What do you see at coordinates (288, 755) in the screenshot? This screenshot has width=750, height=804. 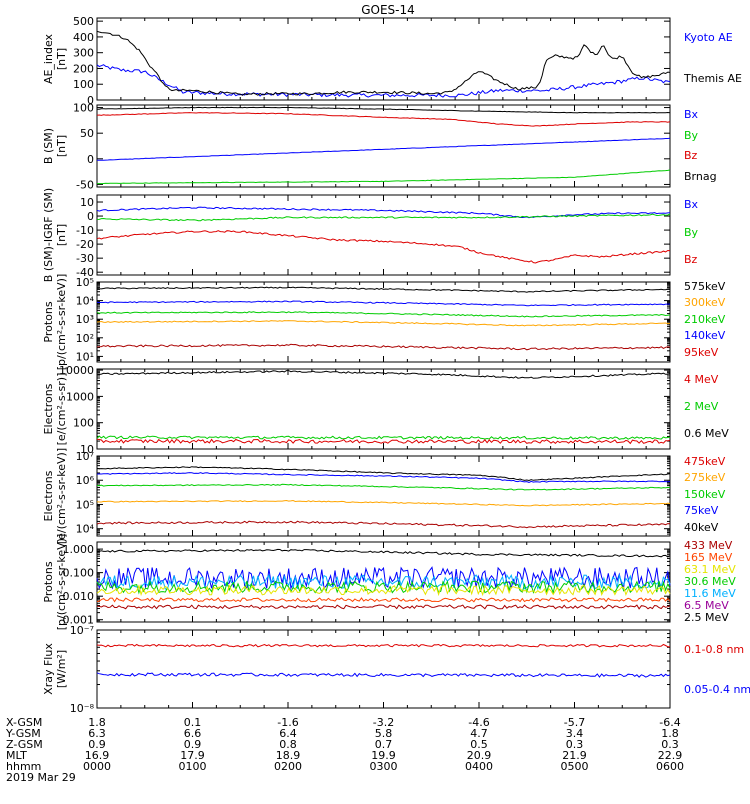 I see `table-cell: 18.9` at bounding box center [288, 755].